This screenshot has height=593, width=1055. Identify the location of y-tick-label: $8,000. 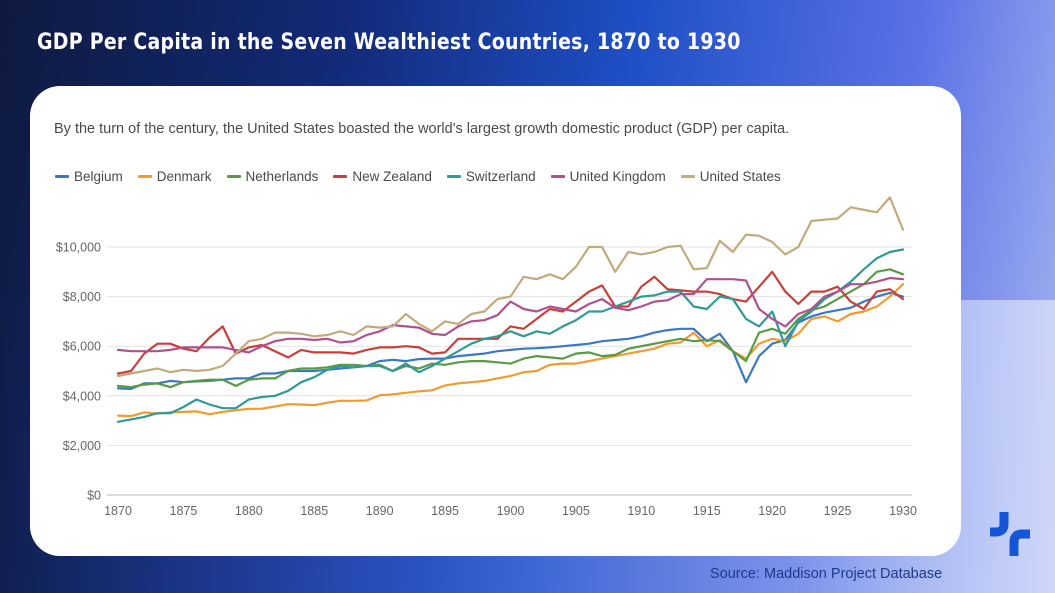
(82, 297).